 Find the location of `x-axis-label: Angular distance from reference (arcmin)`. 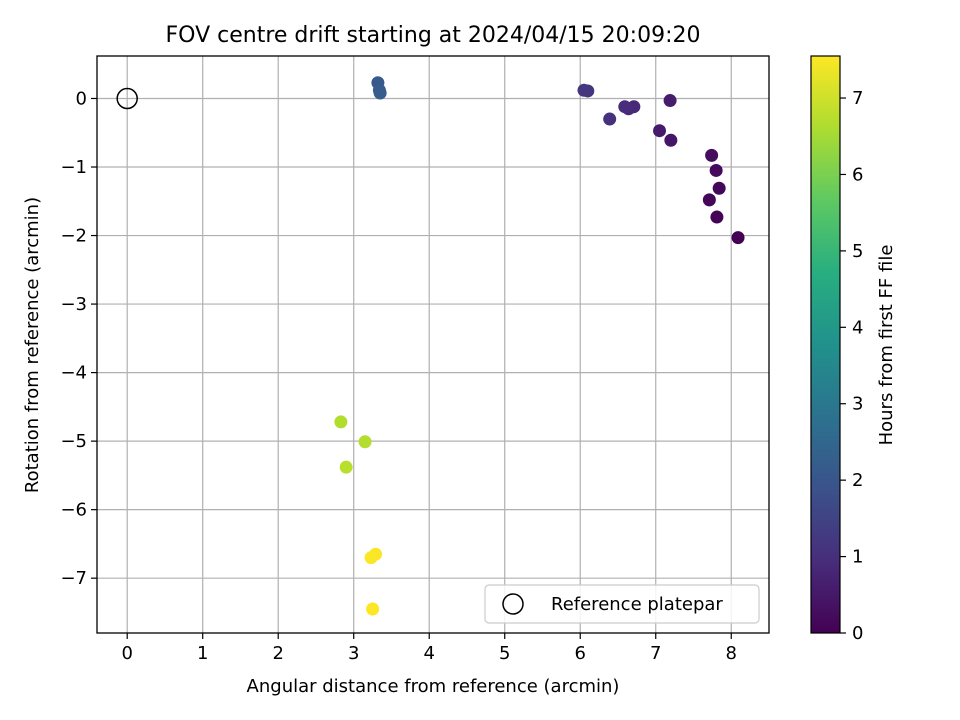

x-axis-label: Angular distance from reference (arcmin) is located at coordinates (433, 686).